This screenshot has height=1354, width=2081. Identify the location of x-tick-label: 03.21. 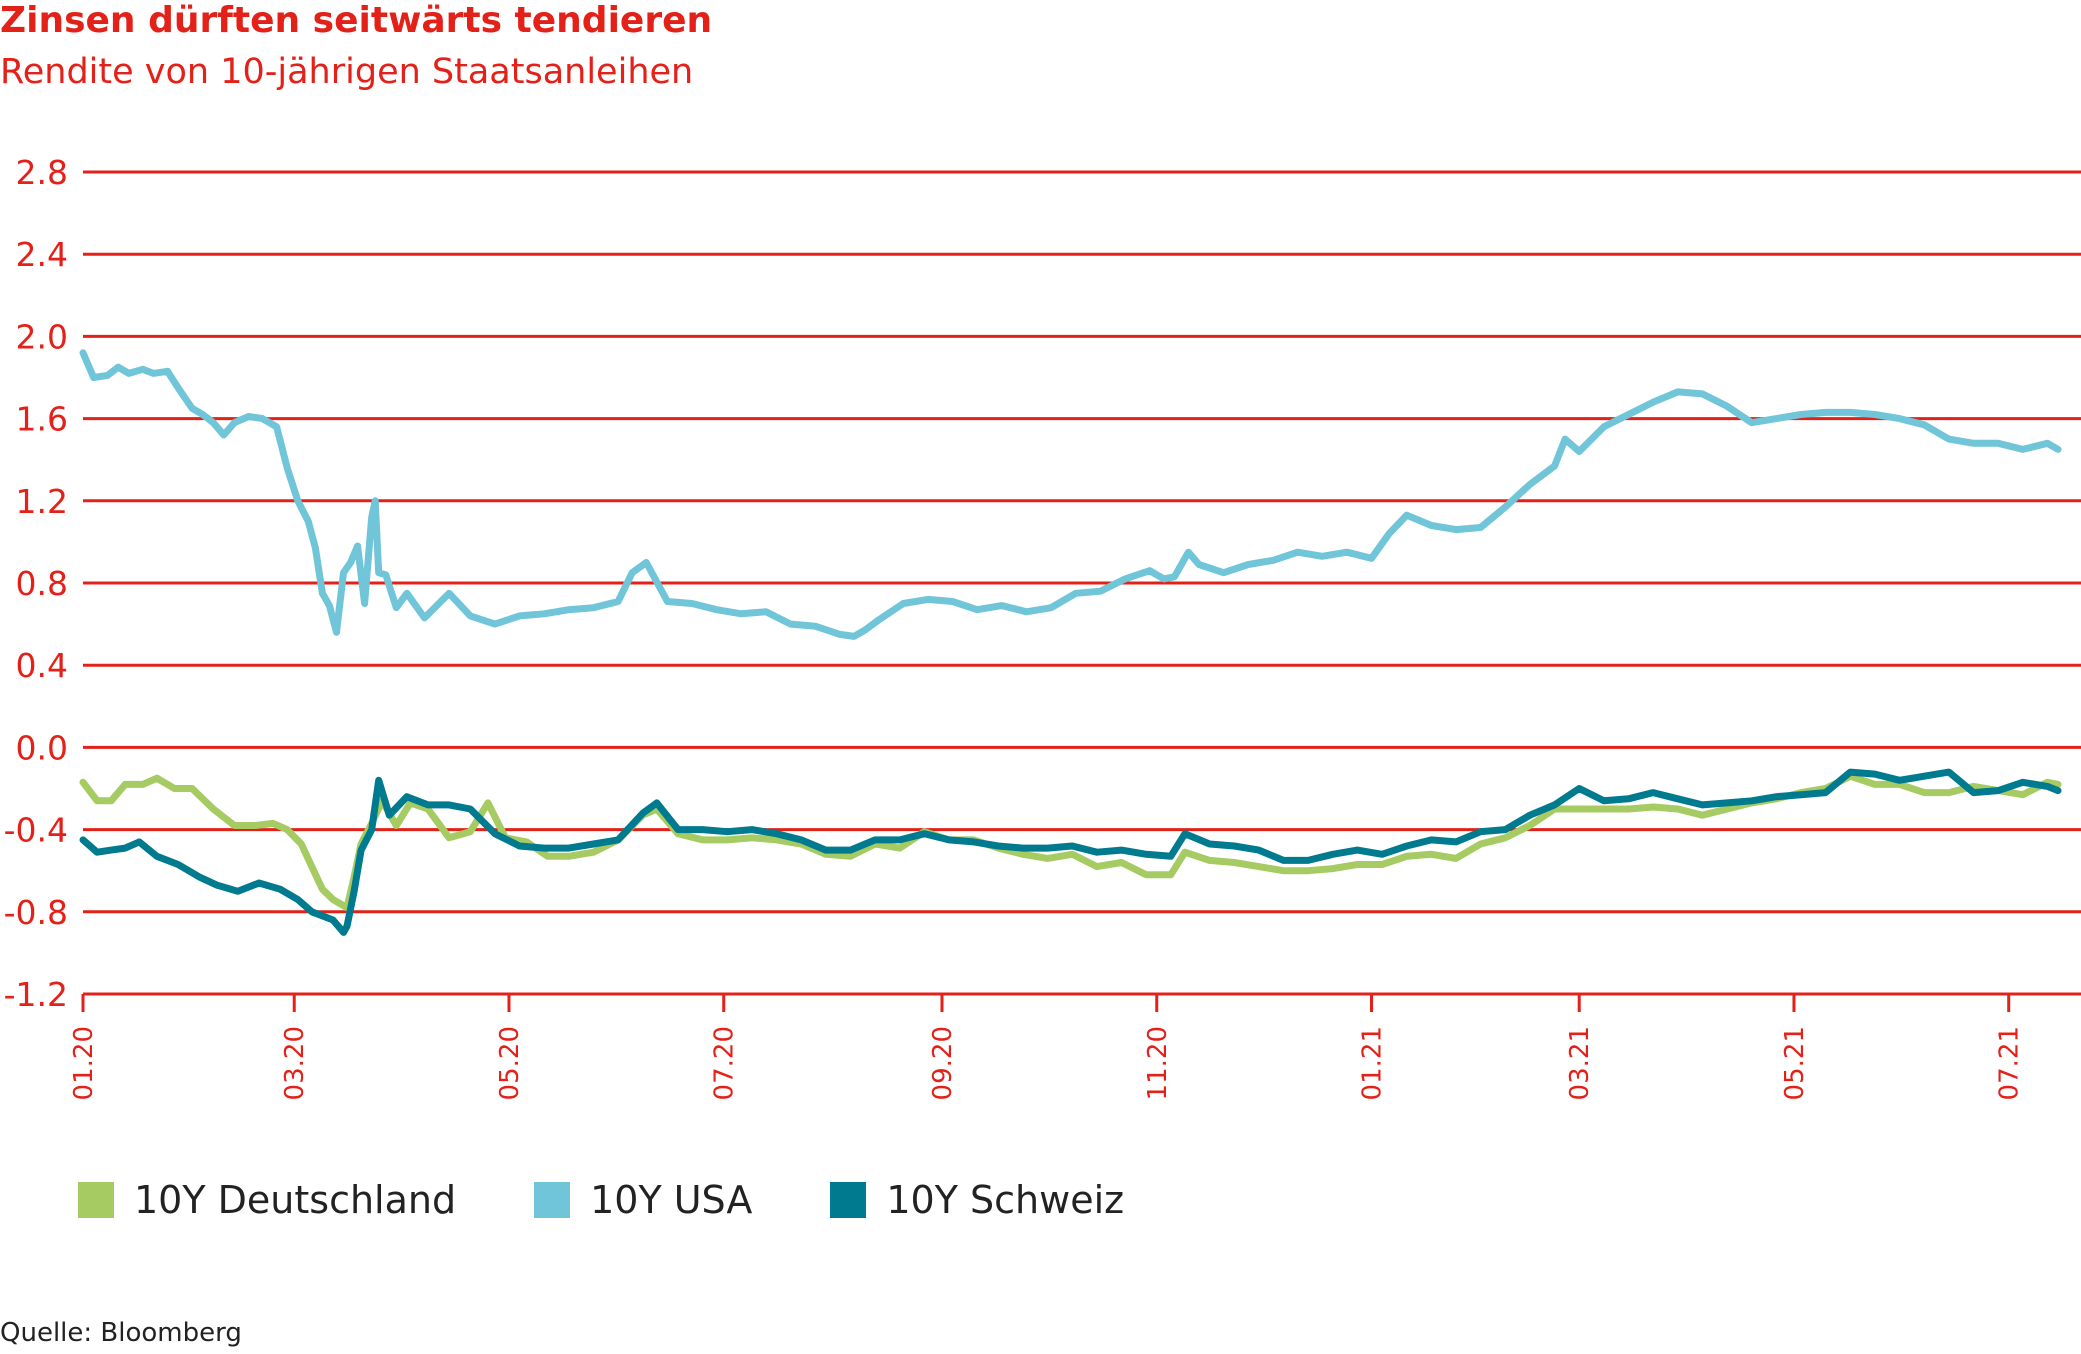
(1580, 1063).